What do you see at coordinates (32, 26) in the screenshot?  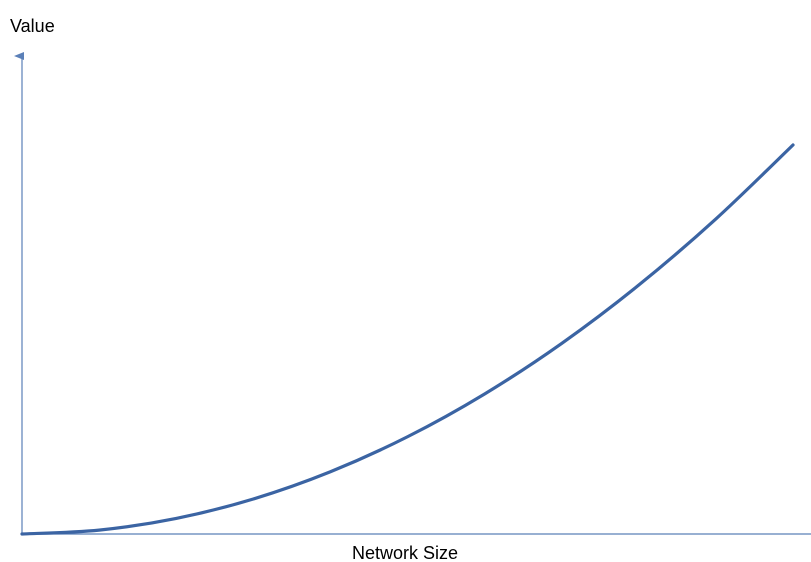 I see `y-axis-label: Value` at bounding box center [32, 26].